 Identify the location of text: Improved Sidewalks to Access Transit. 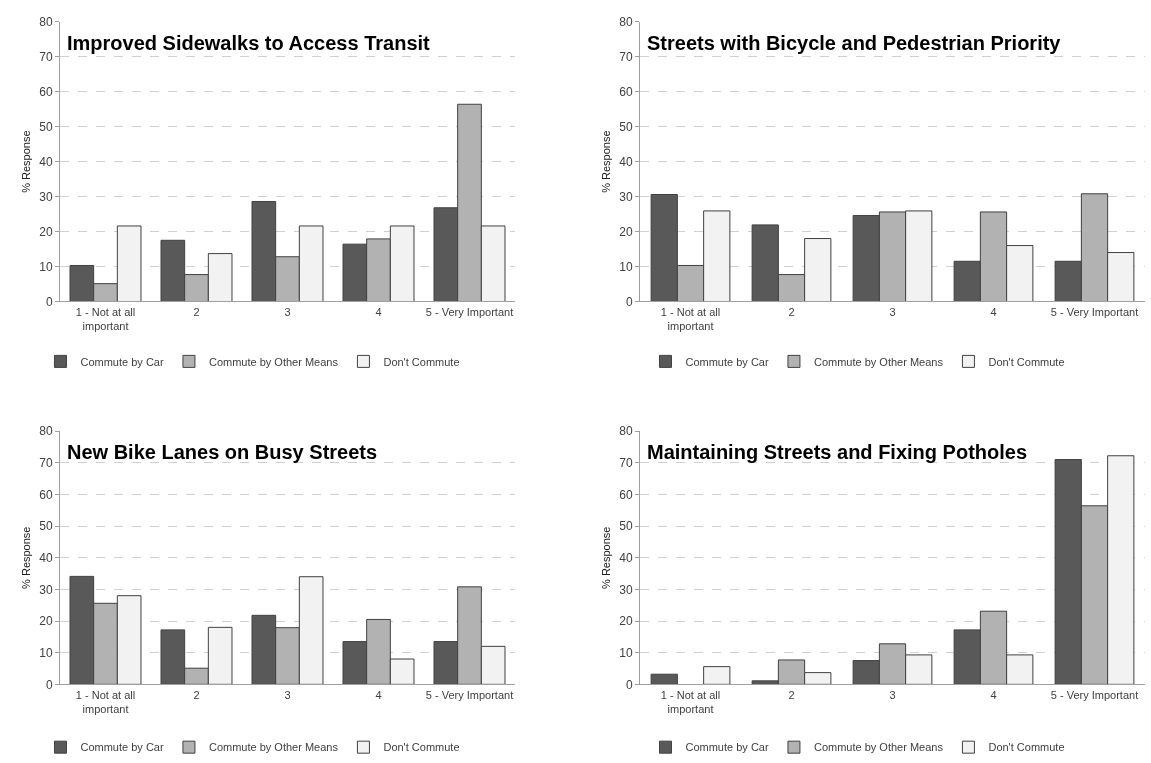
(249, 43).